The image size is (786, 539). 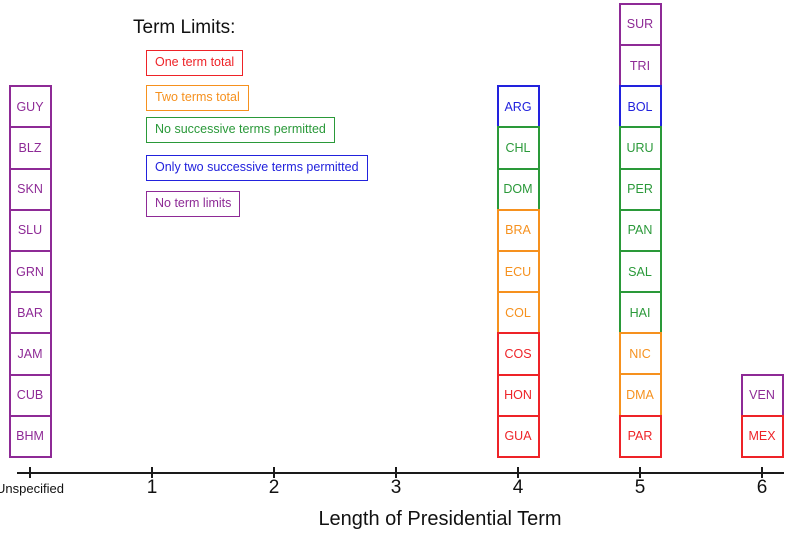 I want to click on country-box-jam: JAM, so click(x=30, y=354).